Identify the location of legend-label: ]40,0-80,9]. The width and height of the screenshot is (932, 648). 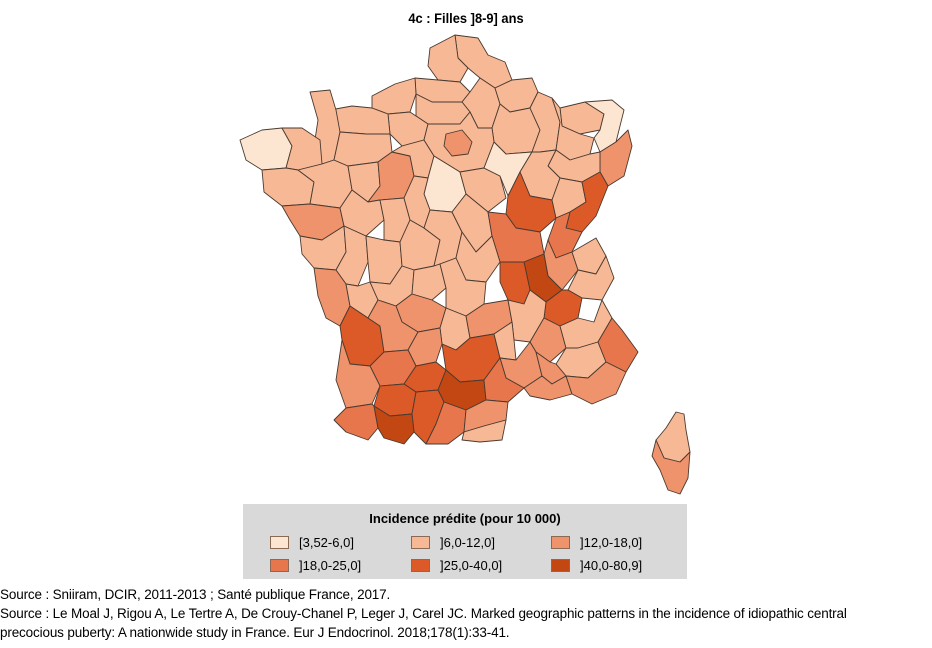
(611, 565).